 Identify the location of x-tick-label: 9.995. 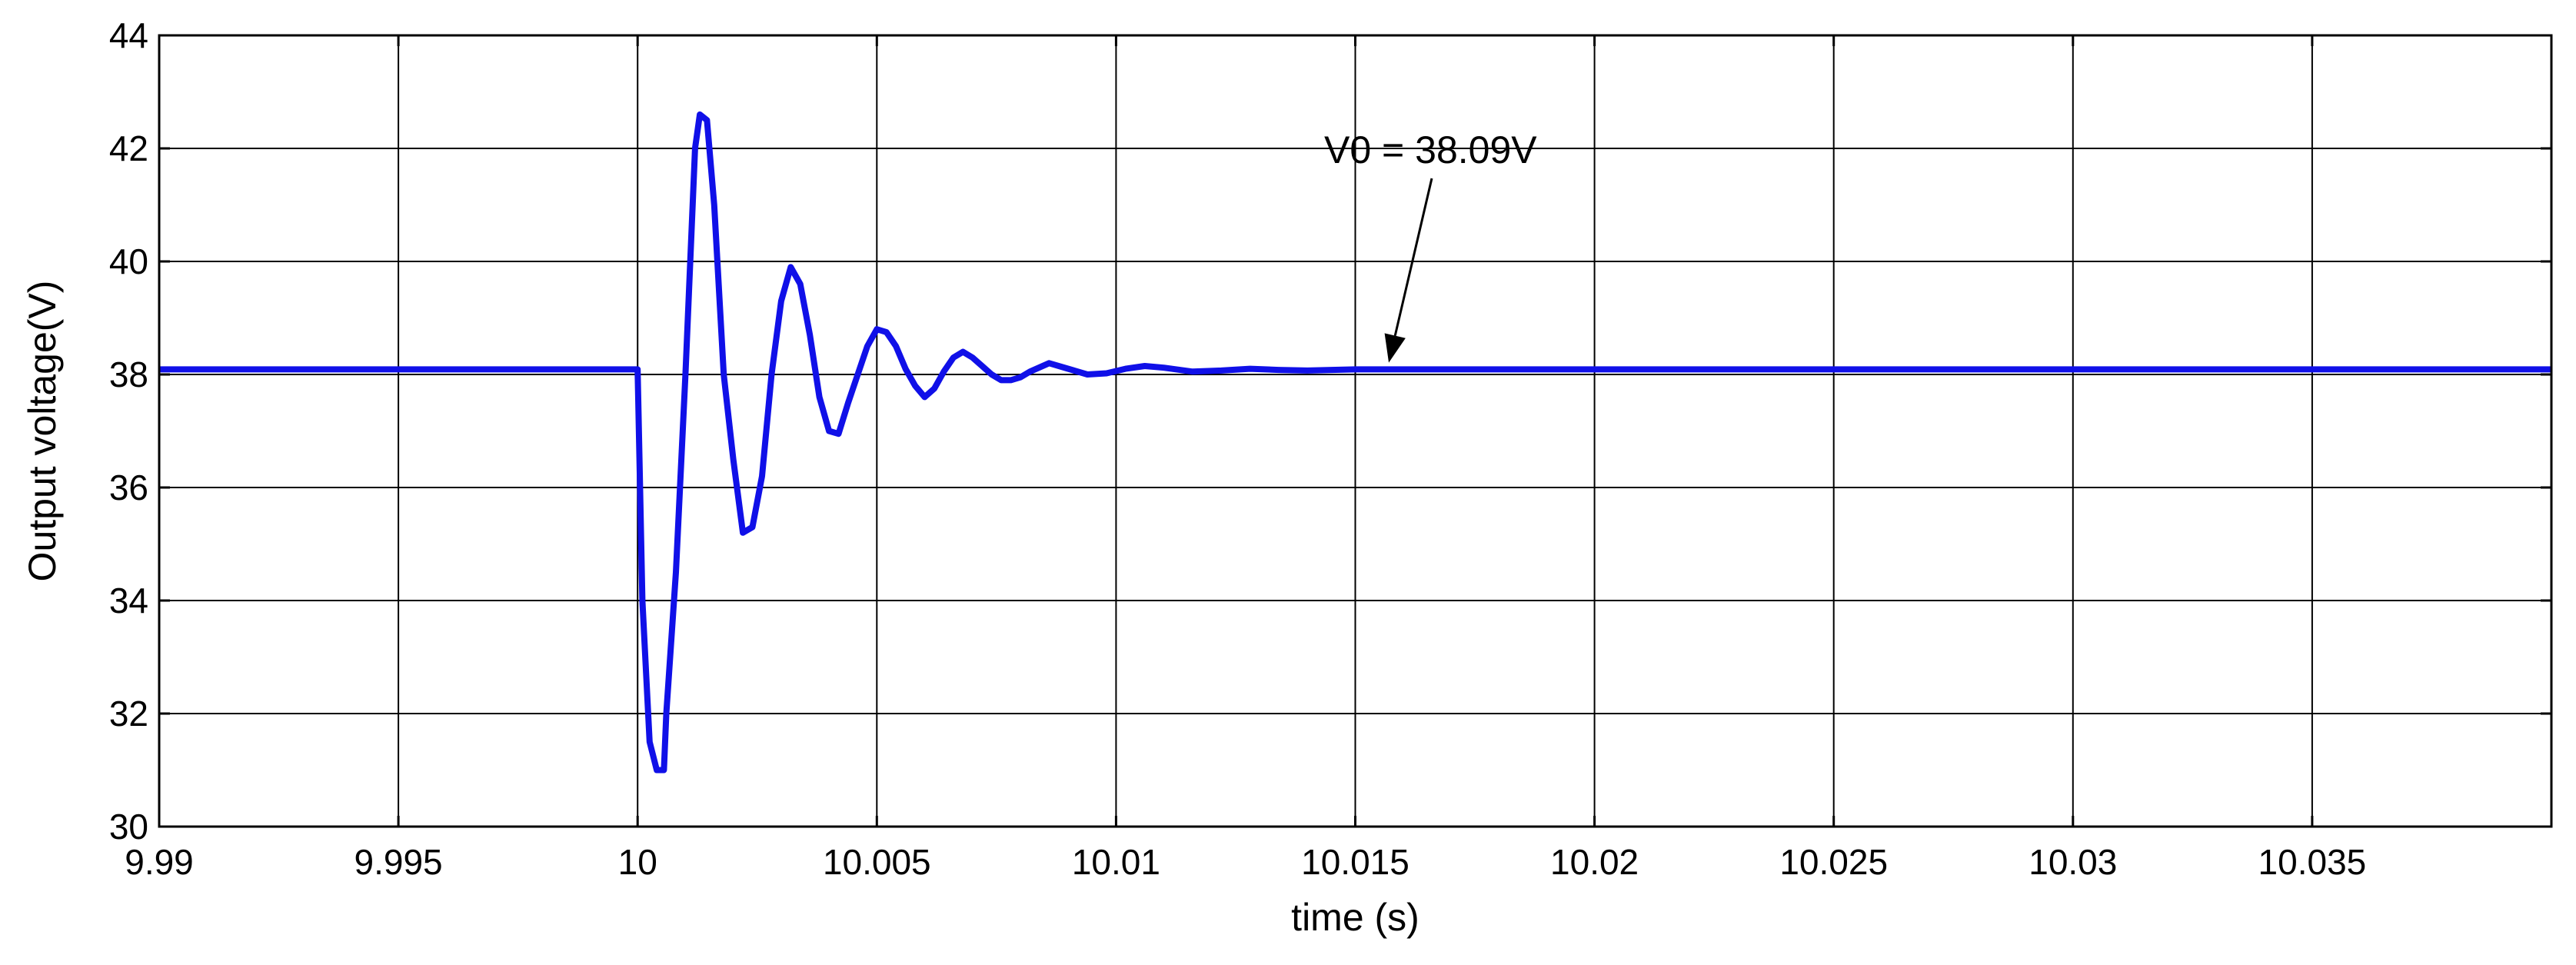
(399, 862).